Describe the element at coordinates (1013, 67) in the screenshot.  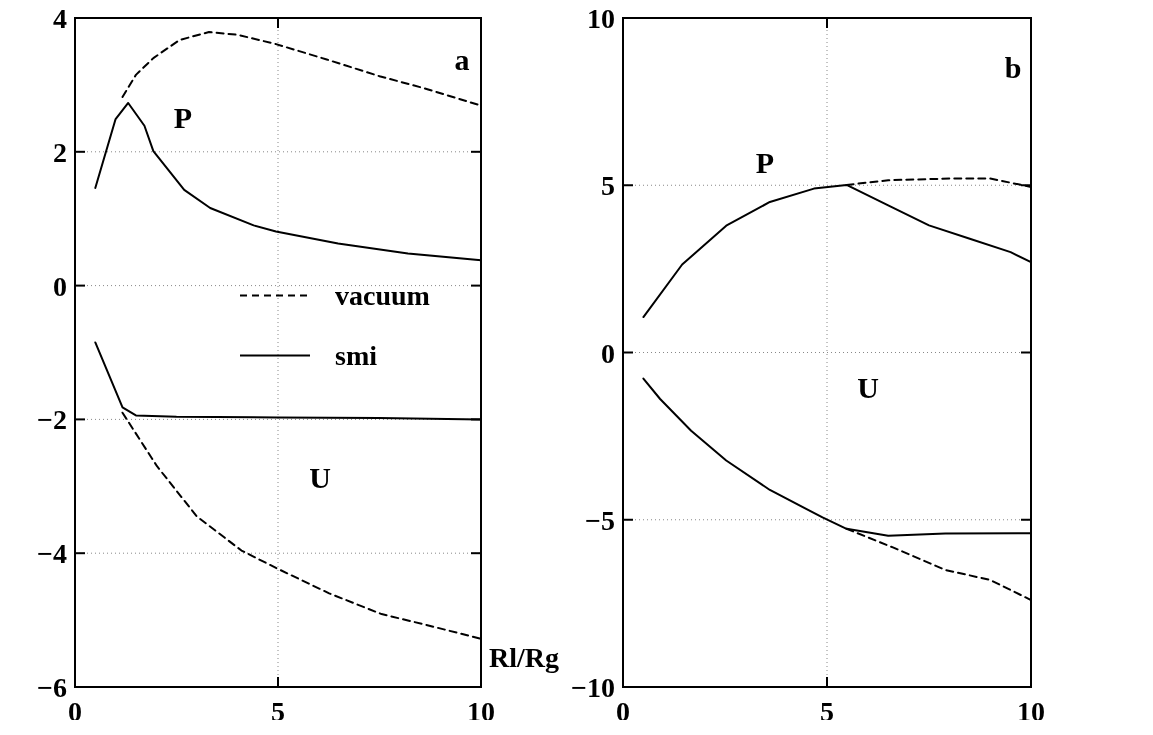
I see `annotation: b` at that location.